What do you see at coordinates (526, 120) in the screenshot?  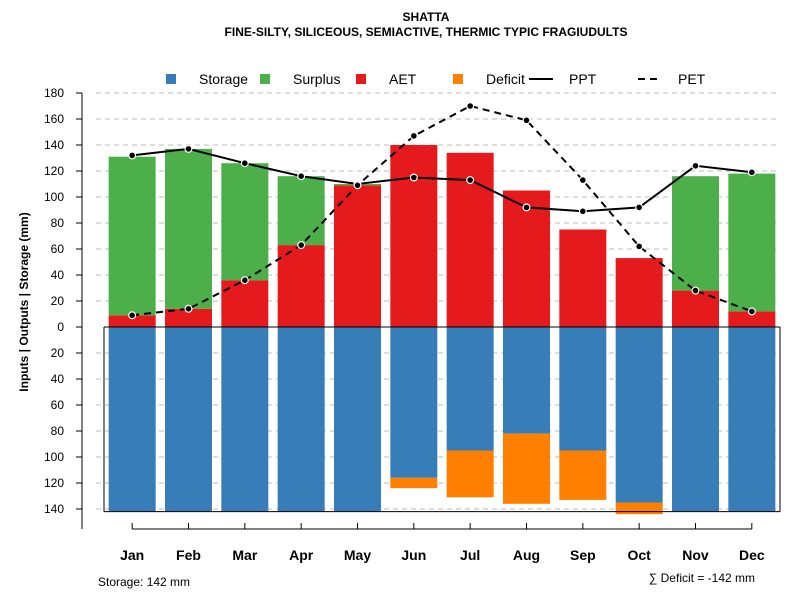 I see `pet-point-aug` at bounding box center [526, 120].